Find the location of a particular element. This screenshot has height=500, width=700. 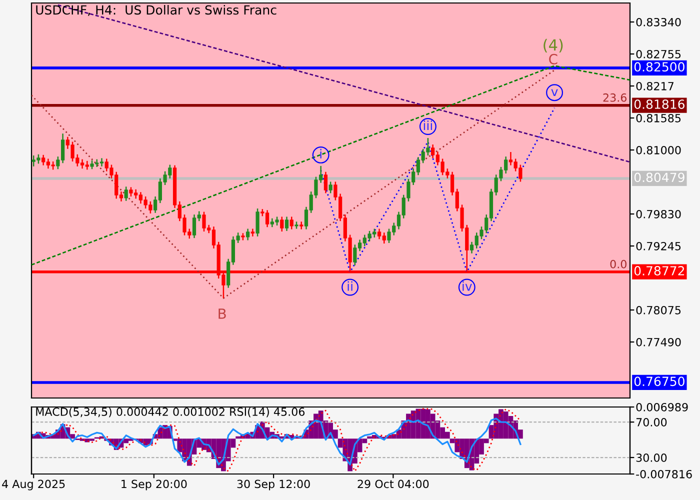

annotation: 0.0 is located at coordinates (618, 264).